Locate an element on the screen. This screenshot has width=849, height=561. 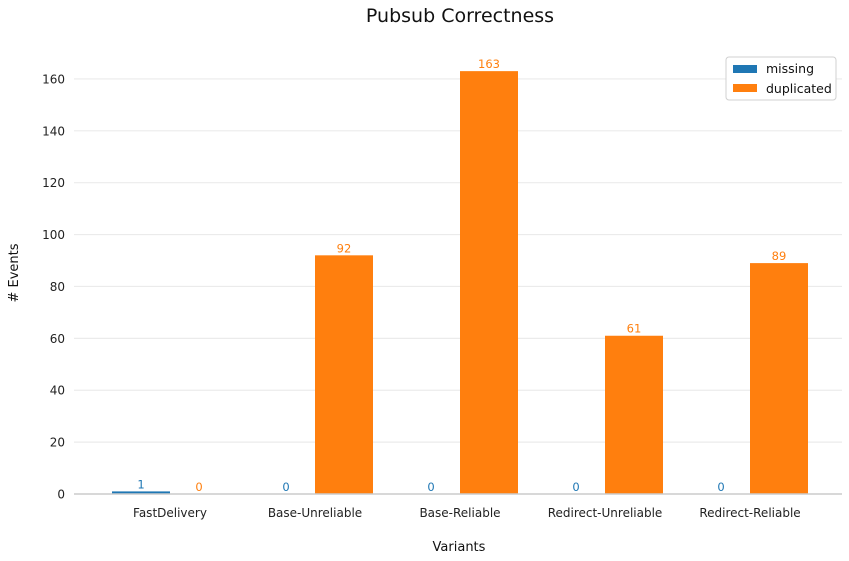
data-label-duplicated: 0 is located at coordinates (198, 487).